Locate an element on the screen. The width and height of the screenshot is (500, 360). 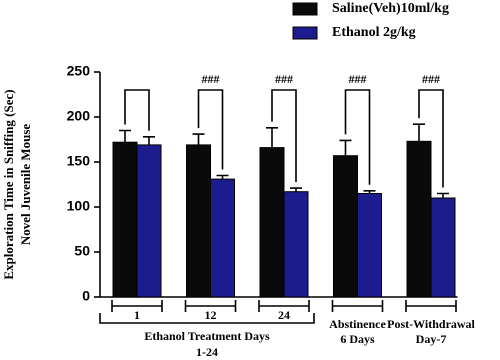
y-axis-label: Exploration Time in Sniffing (Sec) is located at coordinates (8, 184).